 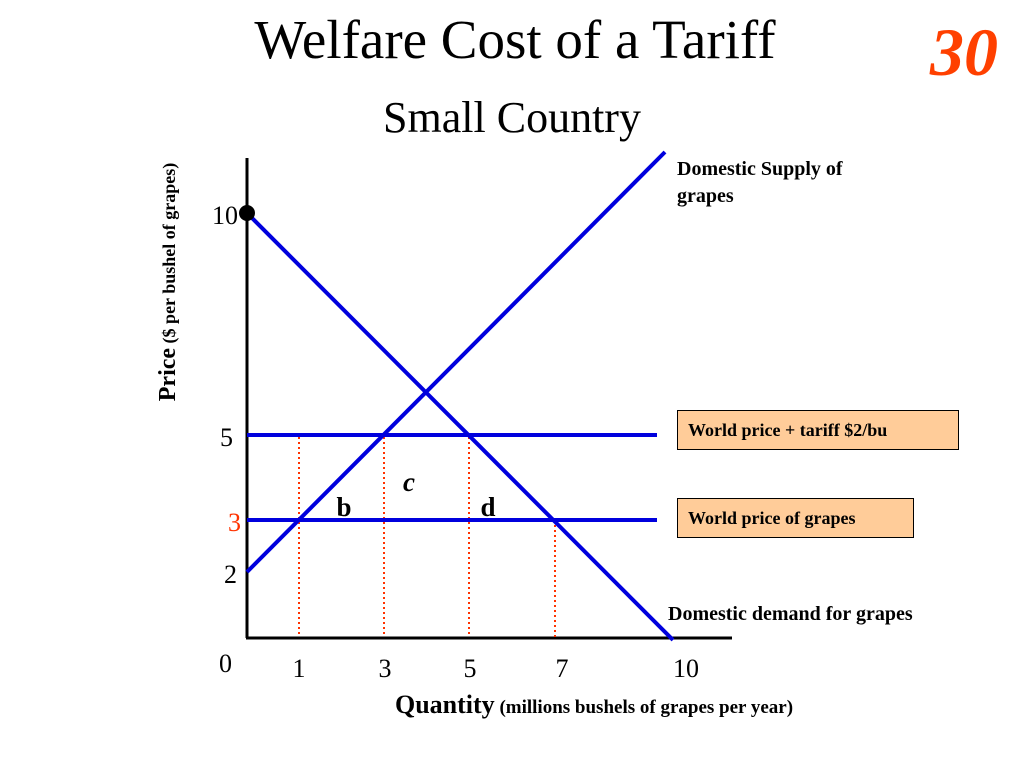 I want to click on x-tick-label: 7, so click(x=562, y=668).